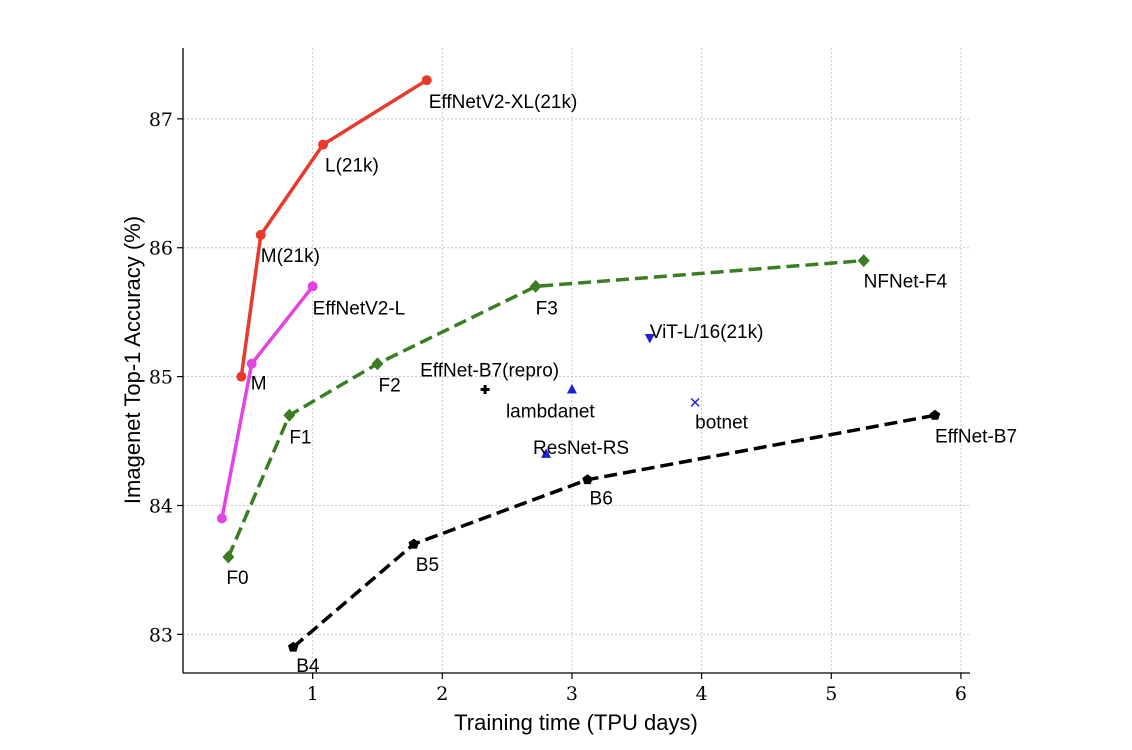 The width and height of the screenshot is (1132, 750). Describe the element at coordinates (389, 386) in the screenshot. I see `point-label-f2: F2` at that location.